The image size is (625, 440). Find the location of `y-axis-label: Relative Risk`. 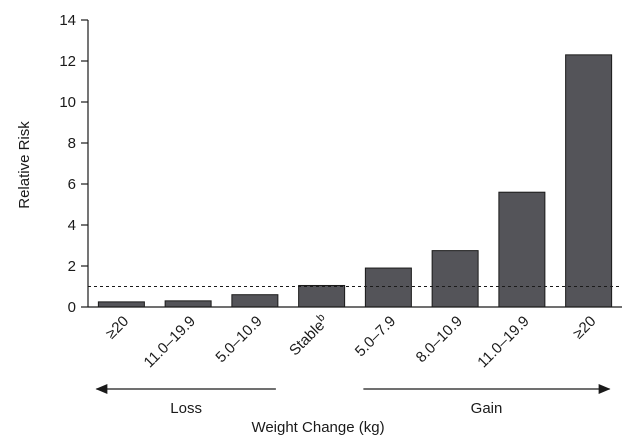

y-axis-label: Relative Risk is located at coordinates (24, 165).